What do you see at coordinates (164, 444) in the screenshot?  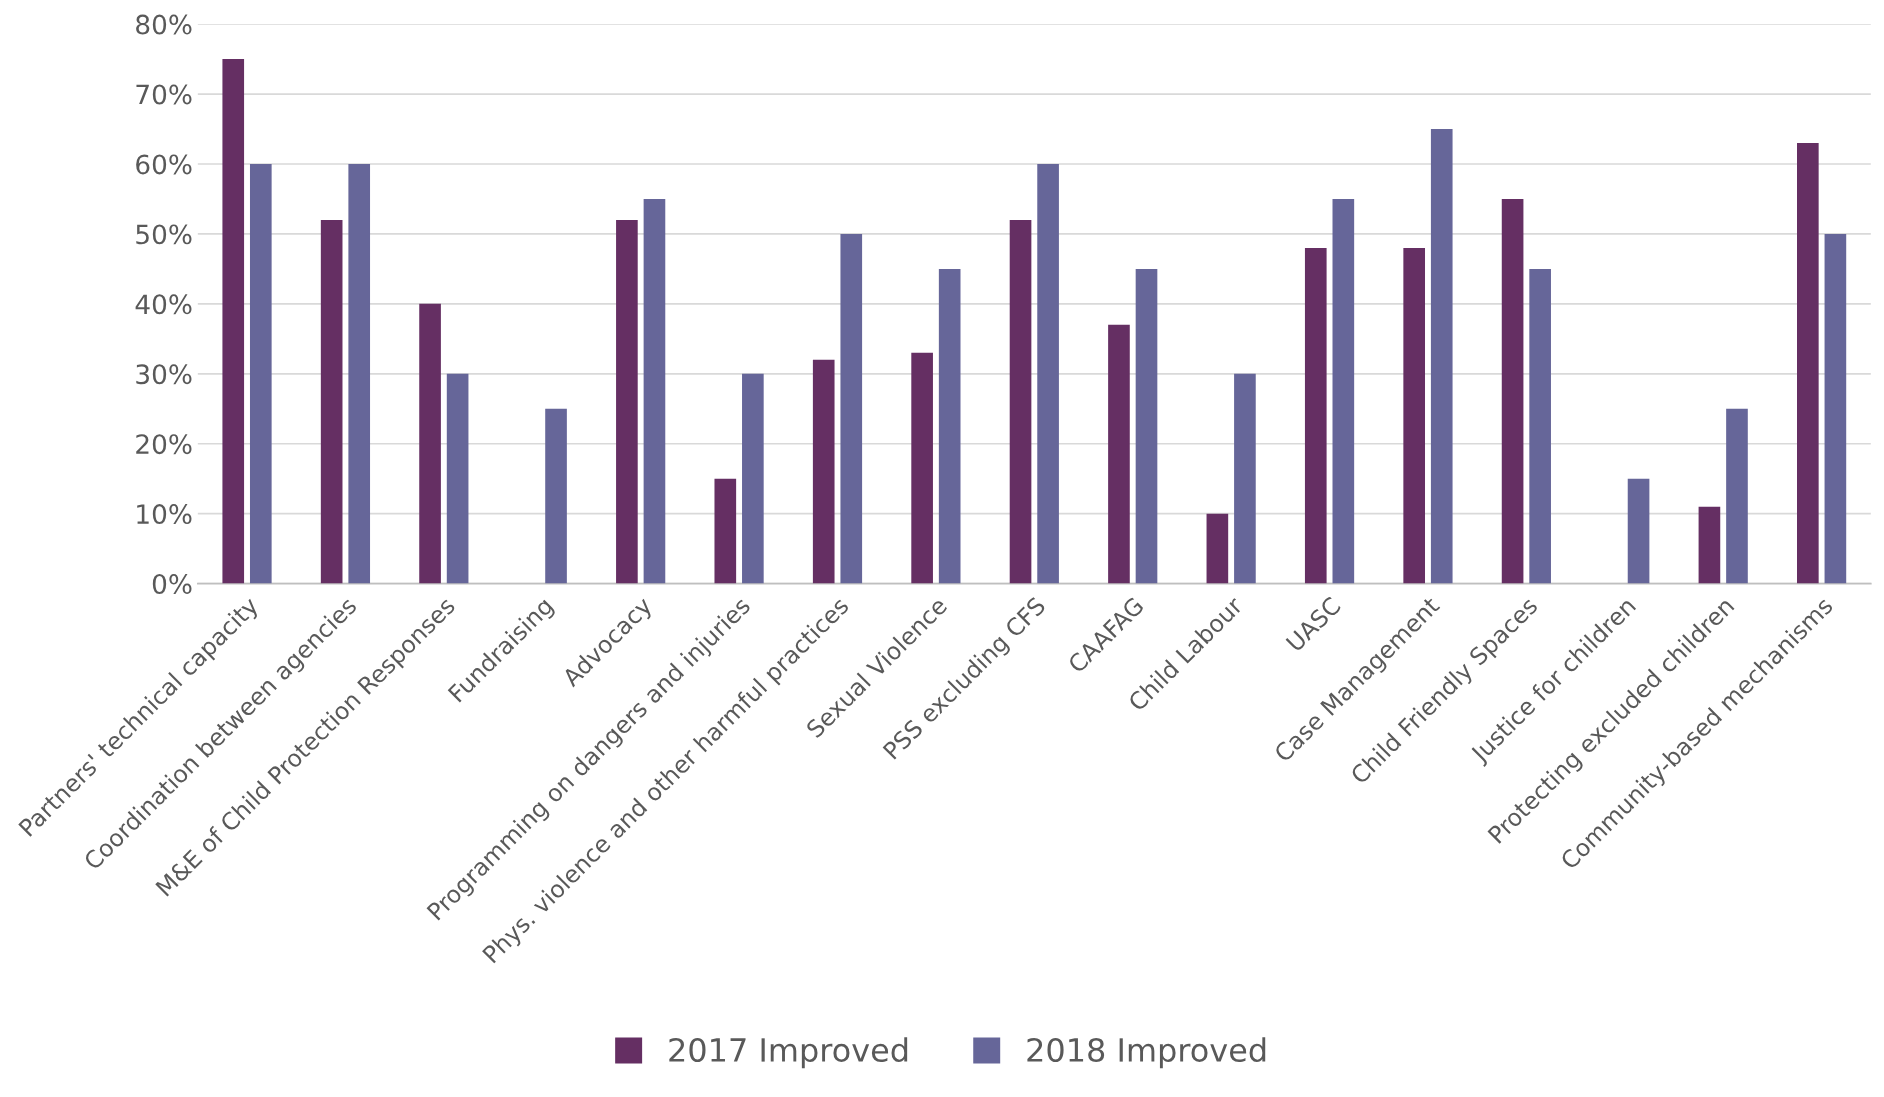 I see `y-tick-label: 20%` at bounding box center [164, 444].